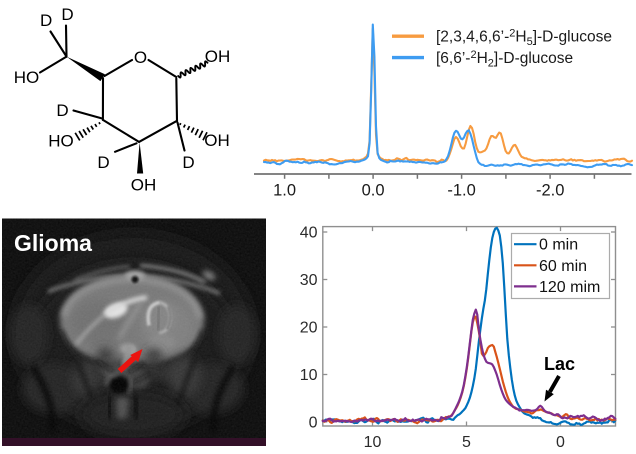 The width and height of the screenshot is (636, 454). What do you see at coordinates (461, 191) in the screenshot?
I see `svg-text: -1.0` at bounding box center [461, 191].